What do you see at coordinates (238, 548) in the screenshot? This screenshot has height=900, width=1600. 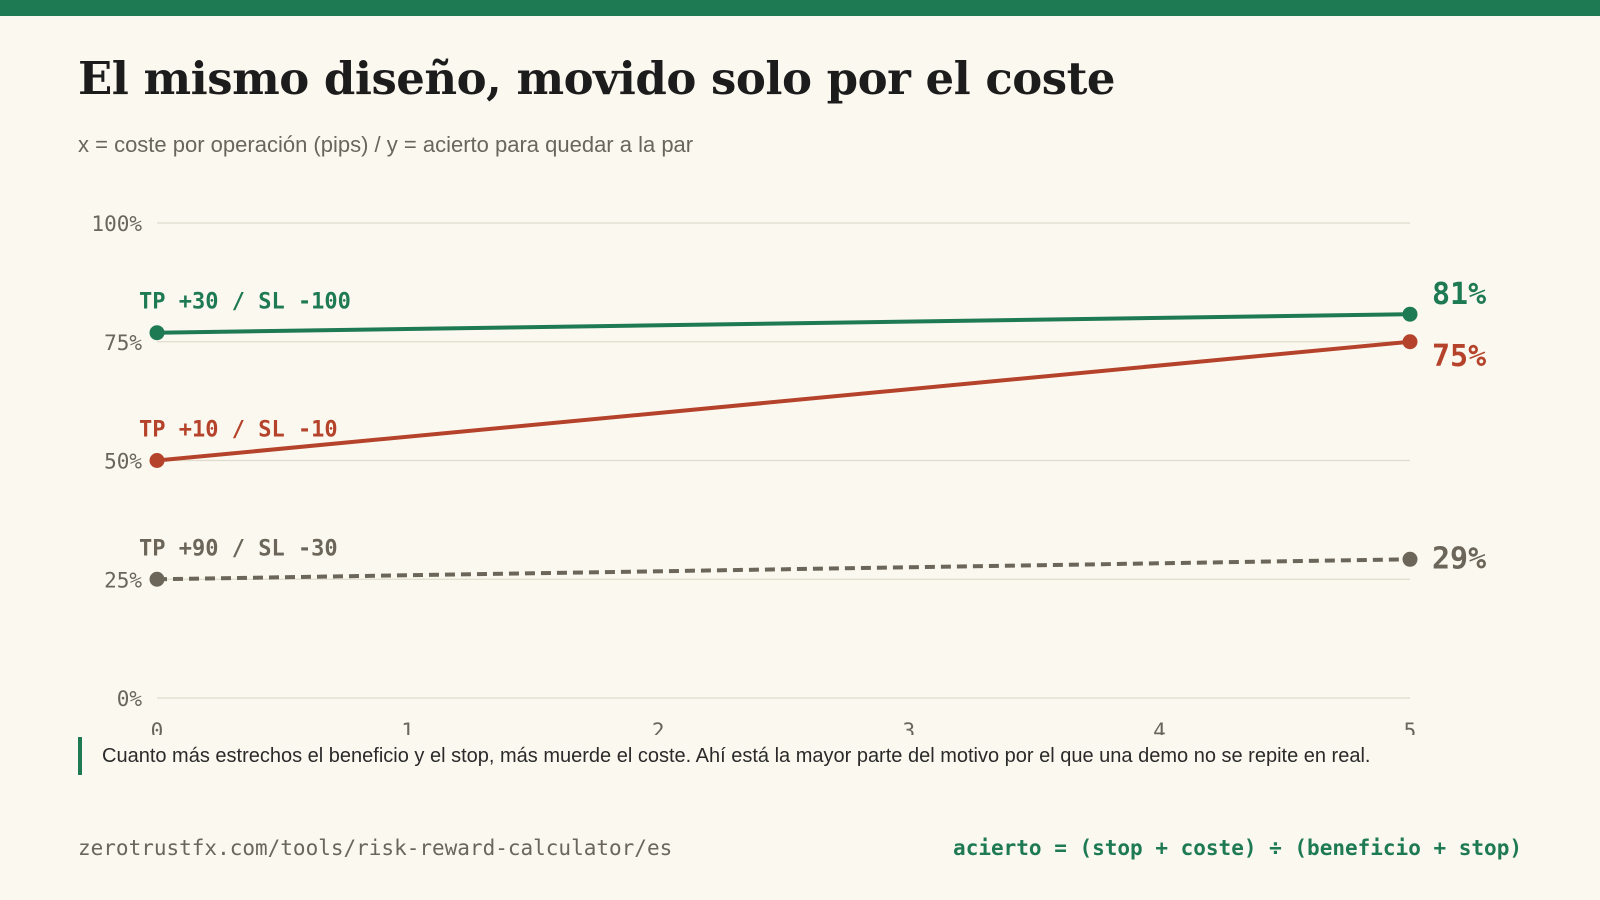 I see `series-label: TP +90 / SL -30` at bounding box center [238, 548].